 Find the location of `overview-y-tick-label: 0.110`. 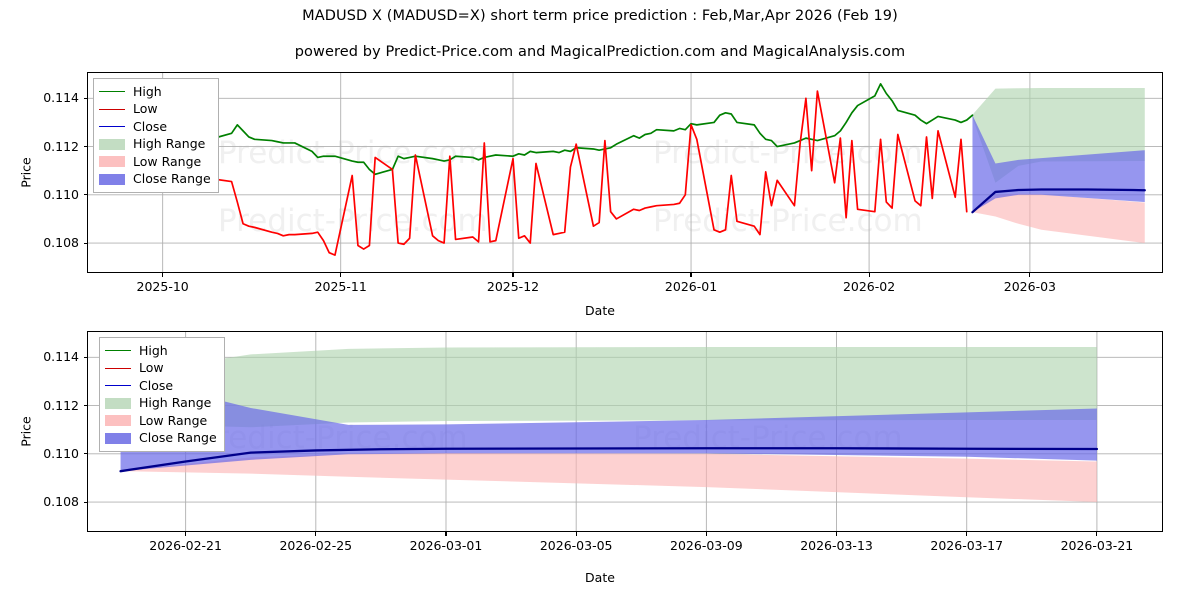

overview-y-tick-label: 0.110 is located at coordinates (61, 194).